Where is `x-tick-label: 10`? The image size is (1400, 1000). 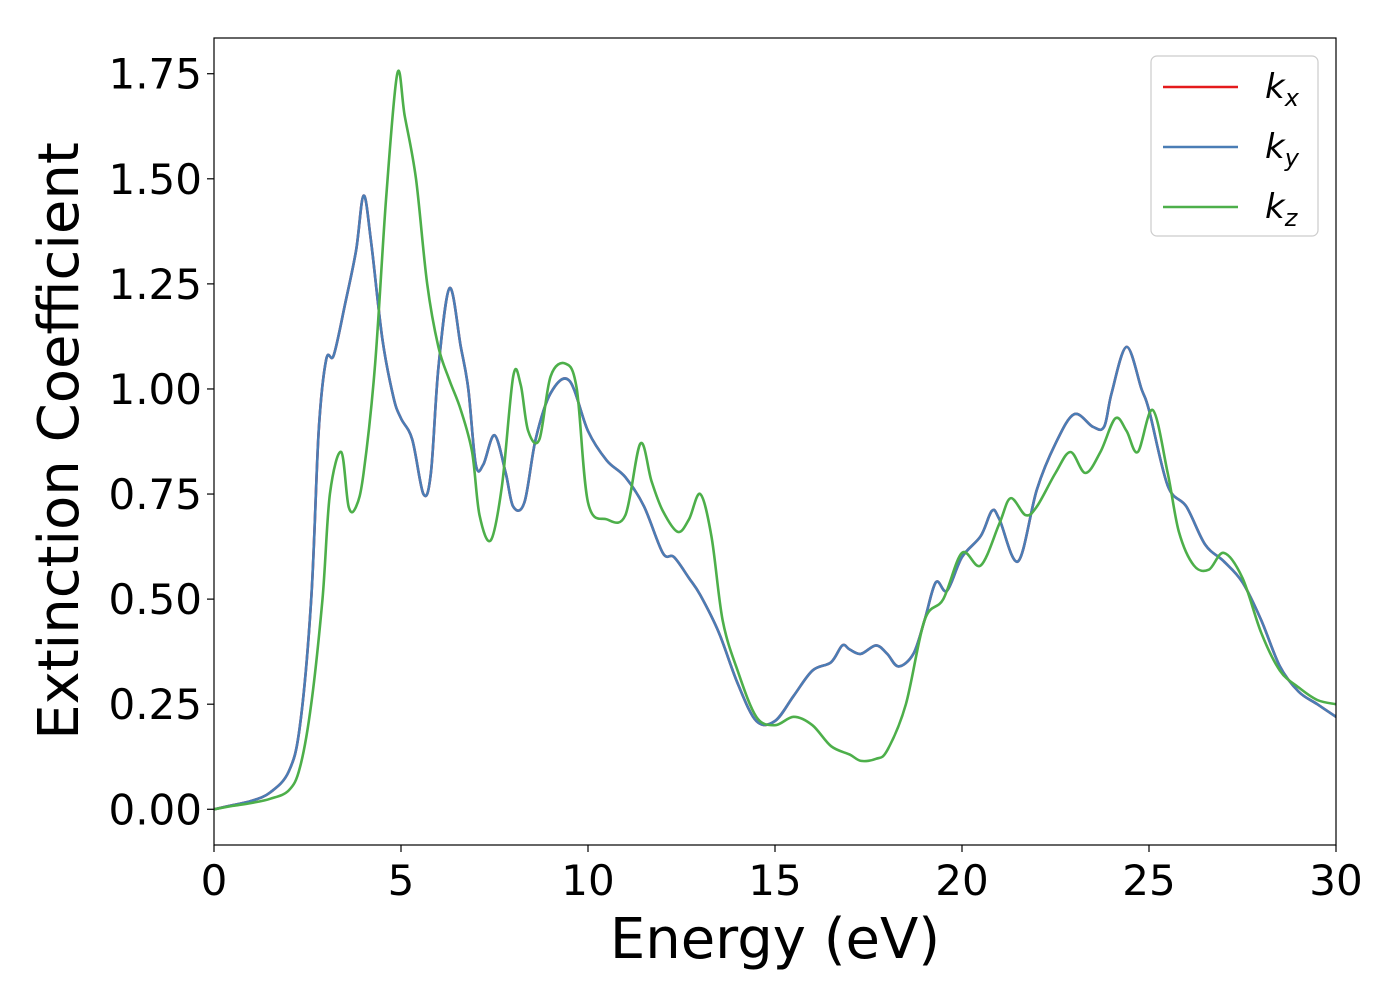
x-tick-label: 10 is located at coordinates (587, 880).